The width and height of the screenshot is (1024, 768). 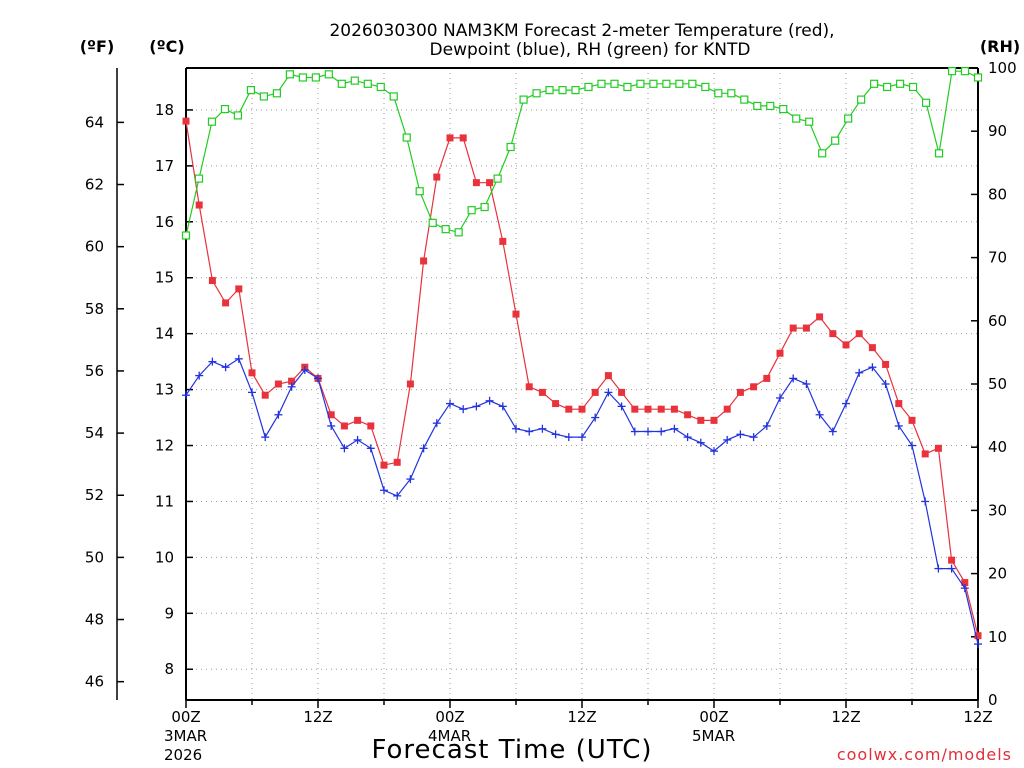 I want to click on x-tick-label: 00Z, so click(x=713, y=717).